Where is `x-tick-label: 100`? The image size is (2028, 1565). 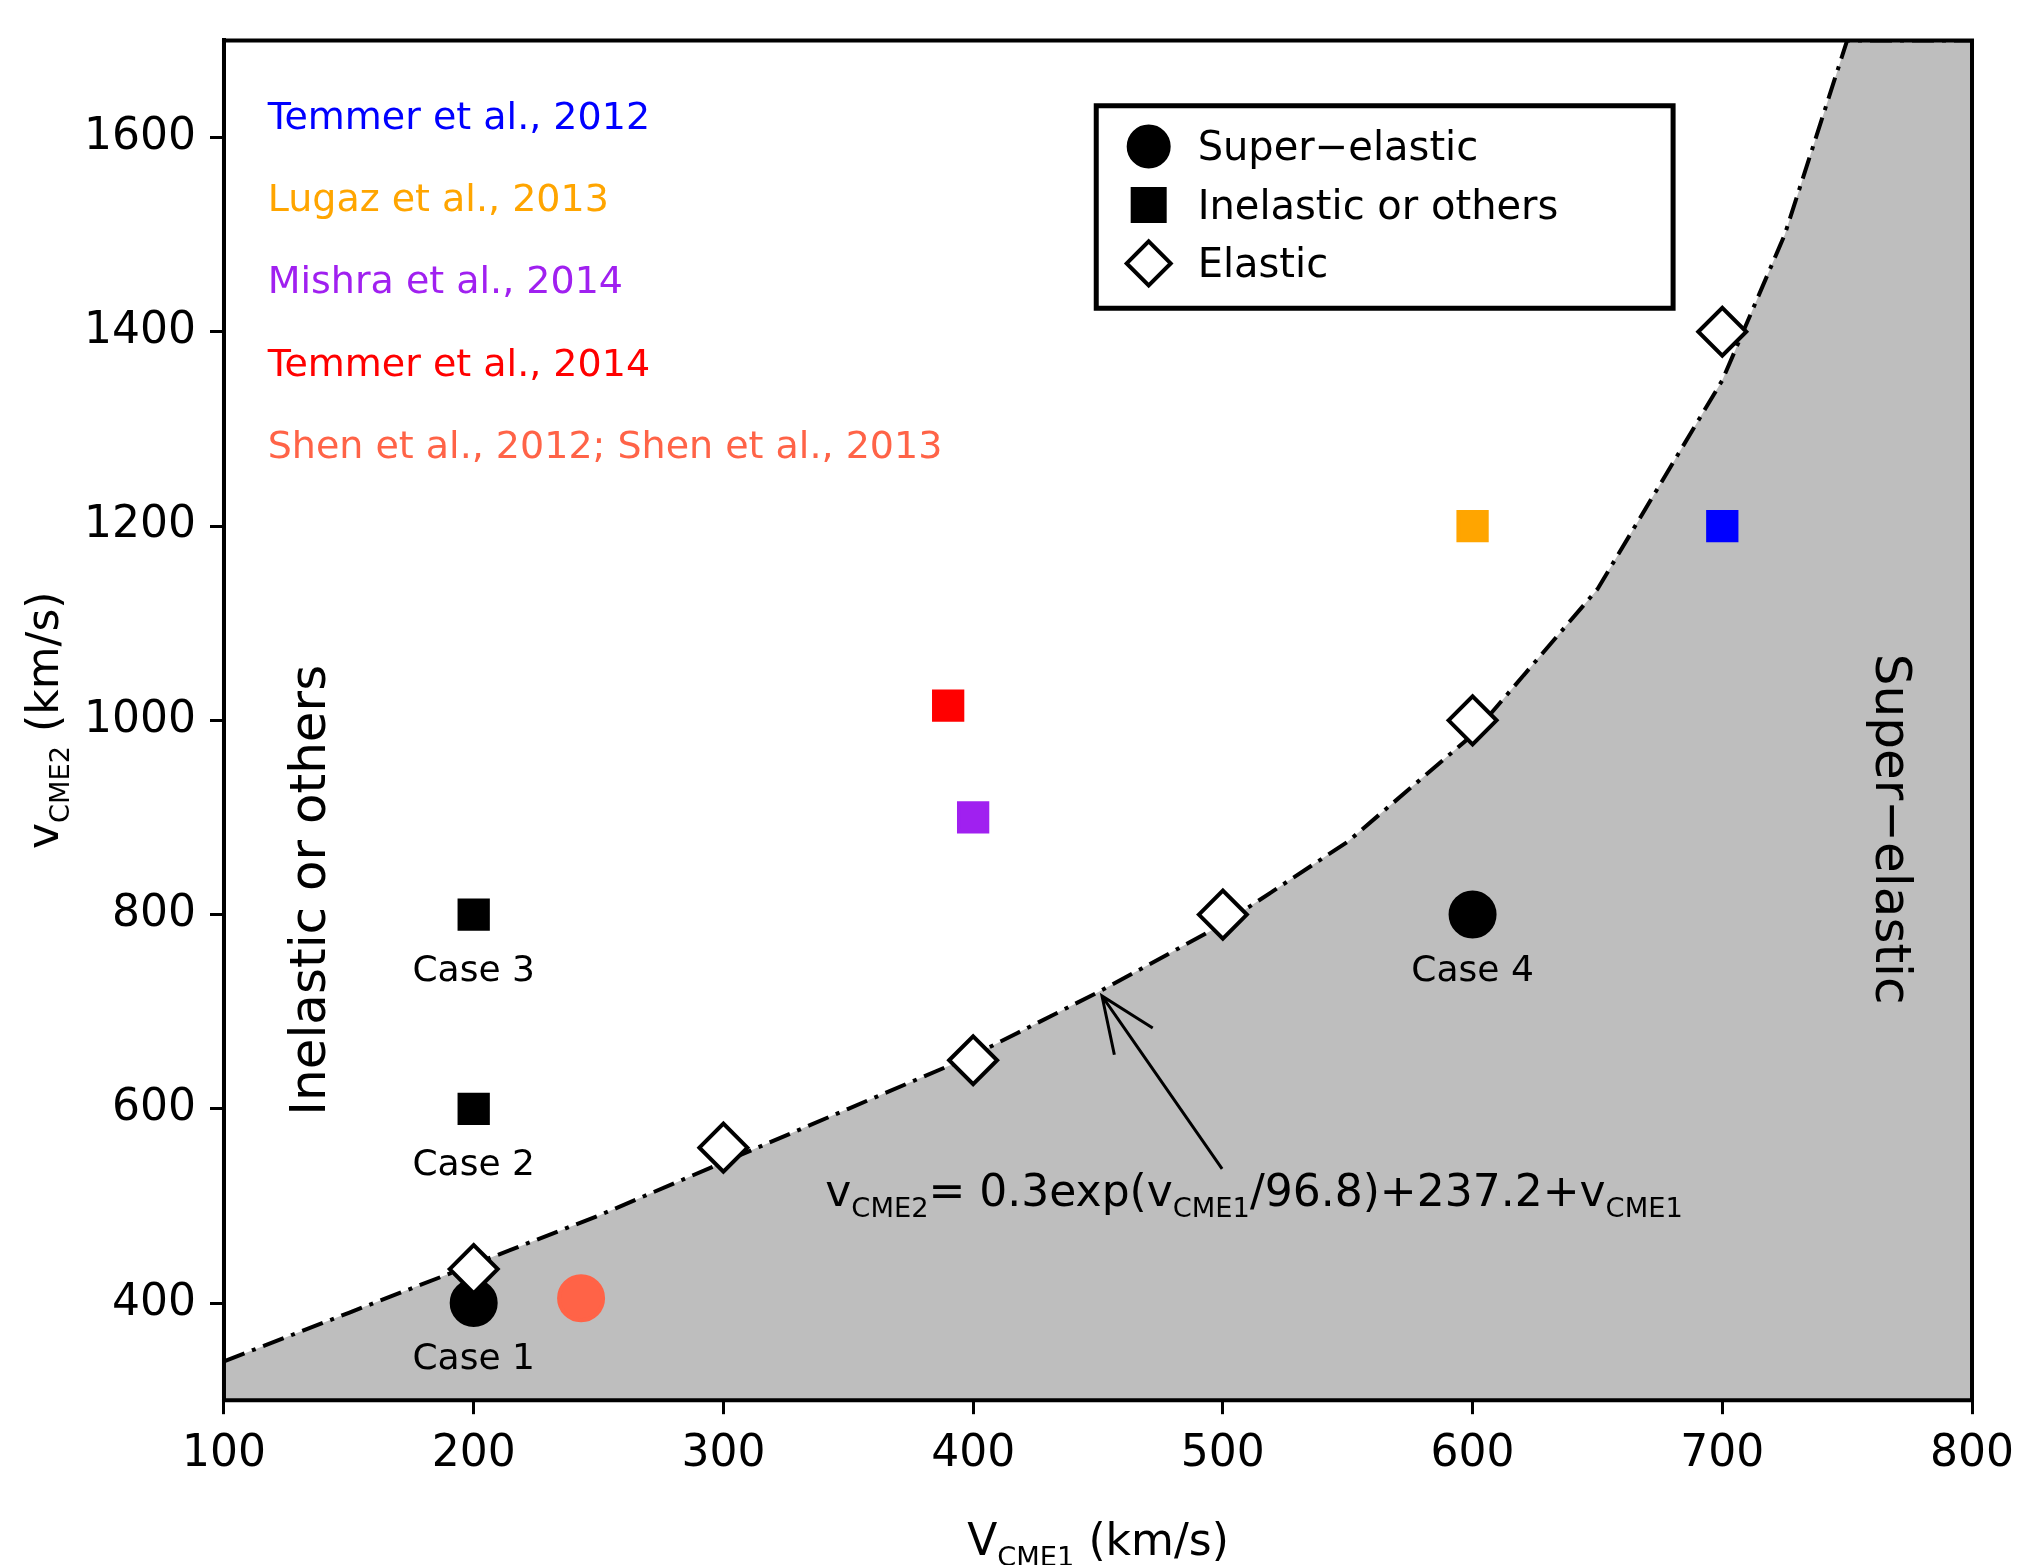 x-tick-label: 100 is located at coordinates (223, 1451).